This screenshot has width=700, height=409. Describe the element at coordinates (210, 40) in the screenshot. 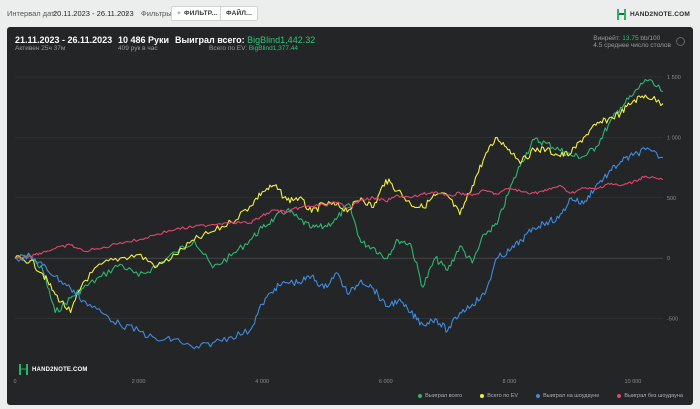

I see `won-label: Выиграл всего:` at that location.